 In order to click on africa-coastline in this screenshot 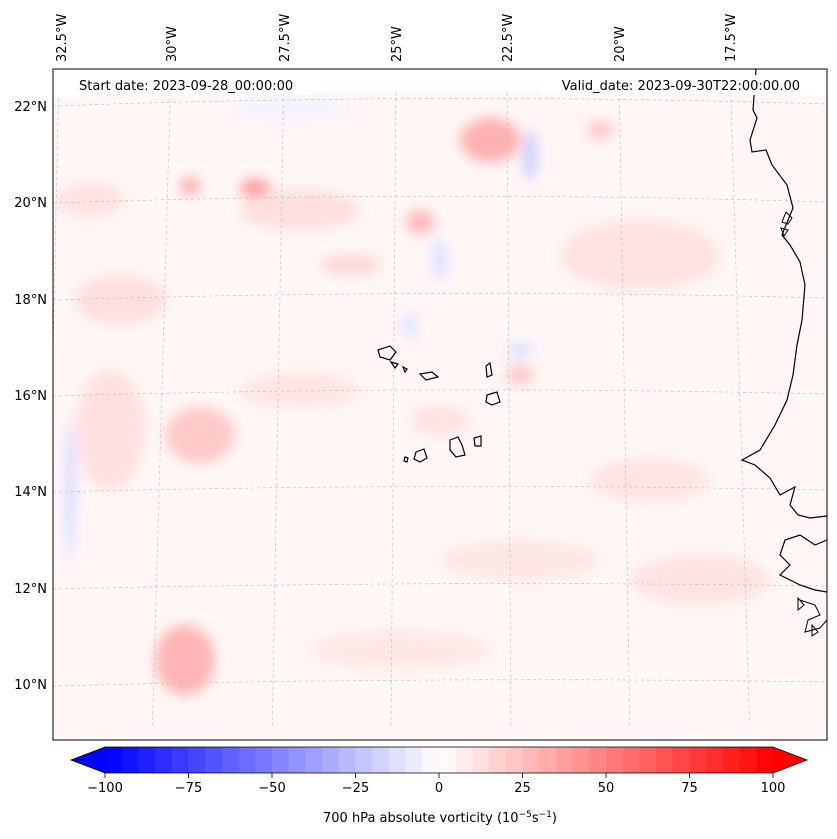, I will do `click(783, 294)`.